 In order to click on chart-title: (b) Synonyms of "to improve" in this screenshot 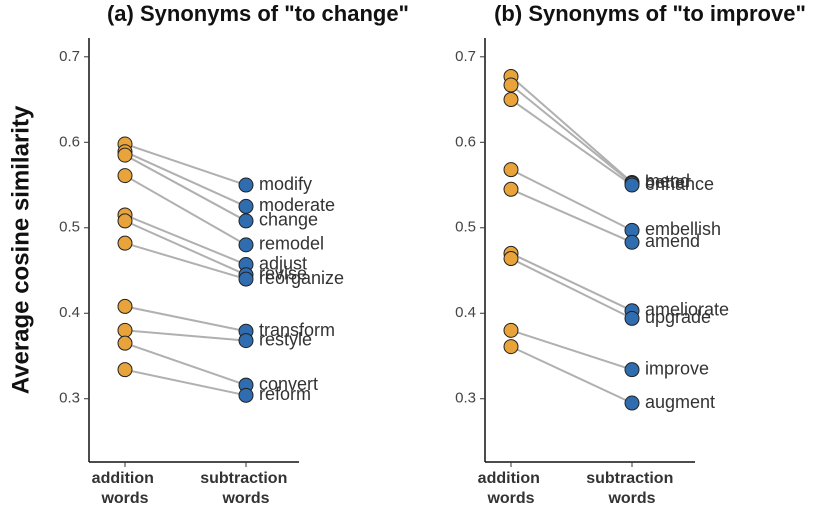, I will do `click(650, 13)`.